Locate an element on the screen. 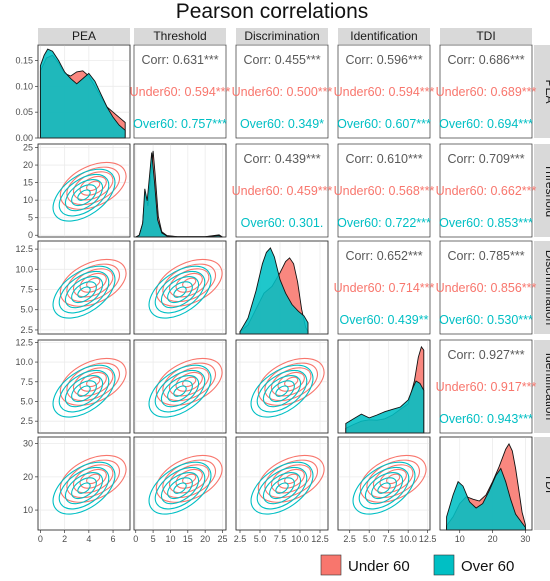  xtick-identification: 7.5 is located at coordinates (388, 539).